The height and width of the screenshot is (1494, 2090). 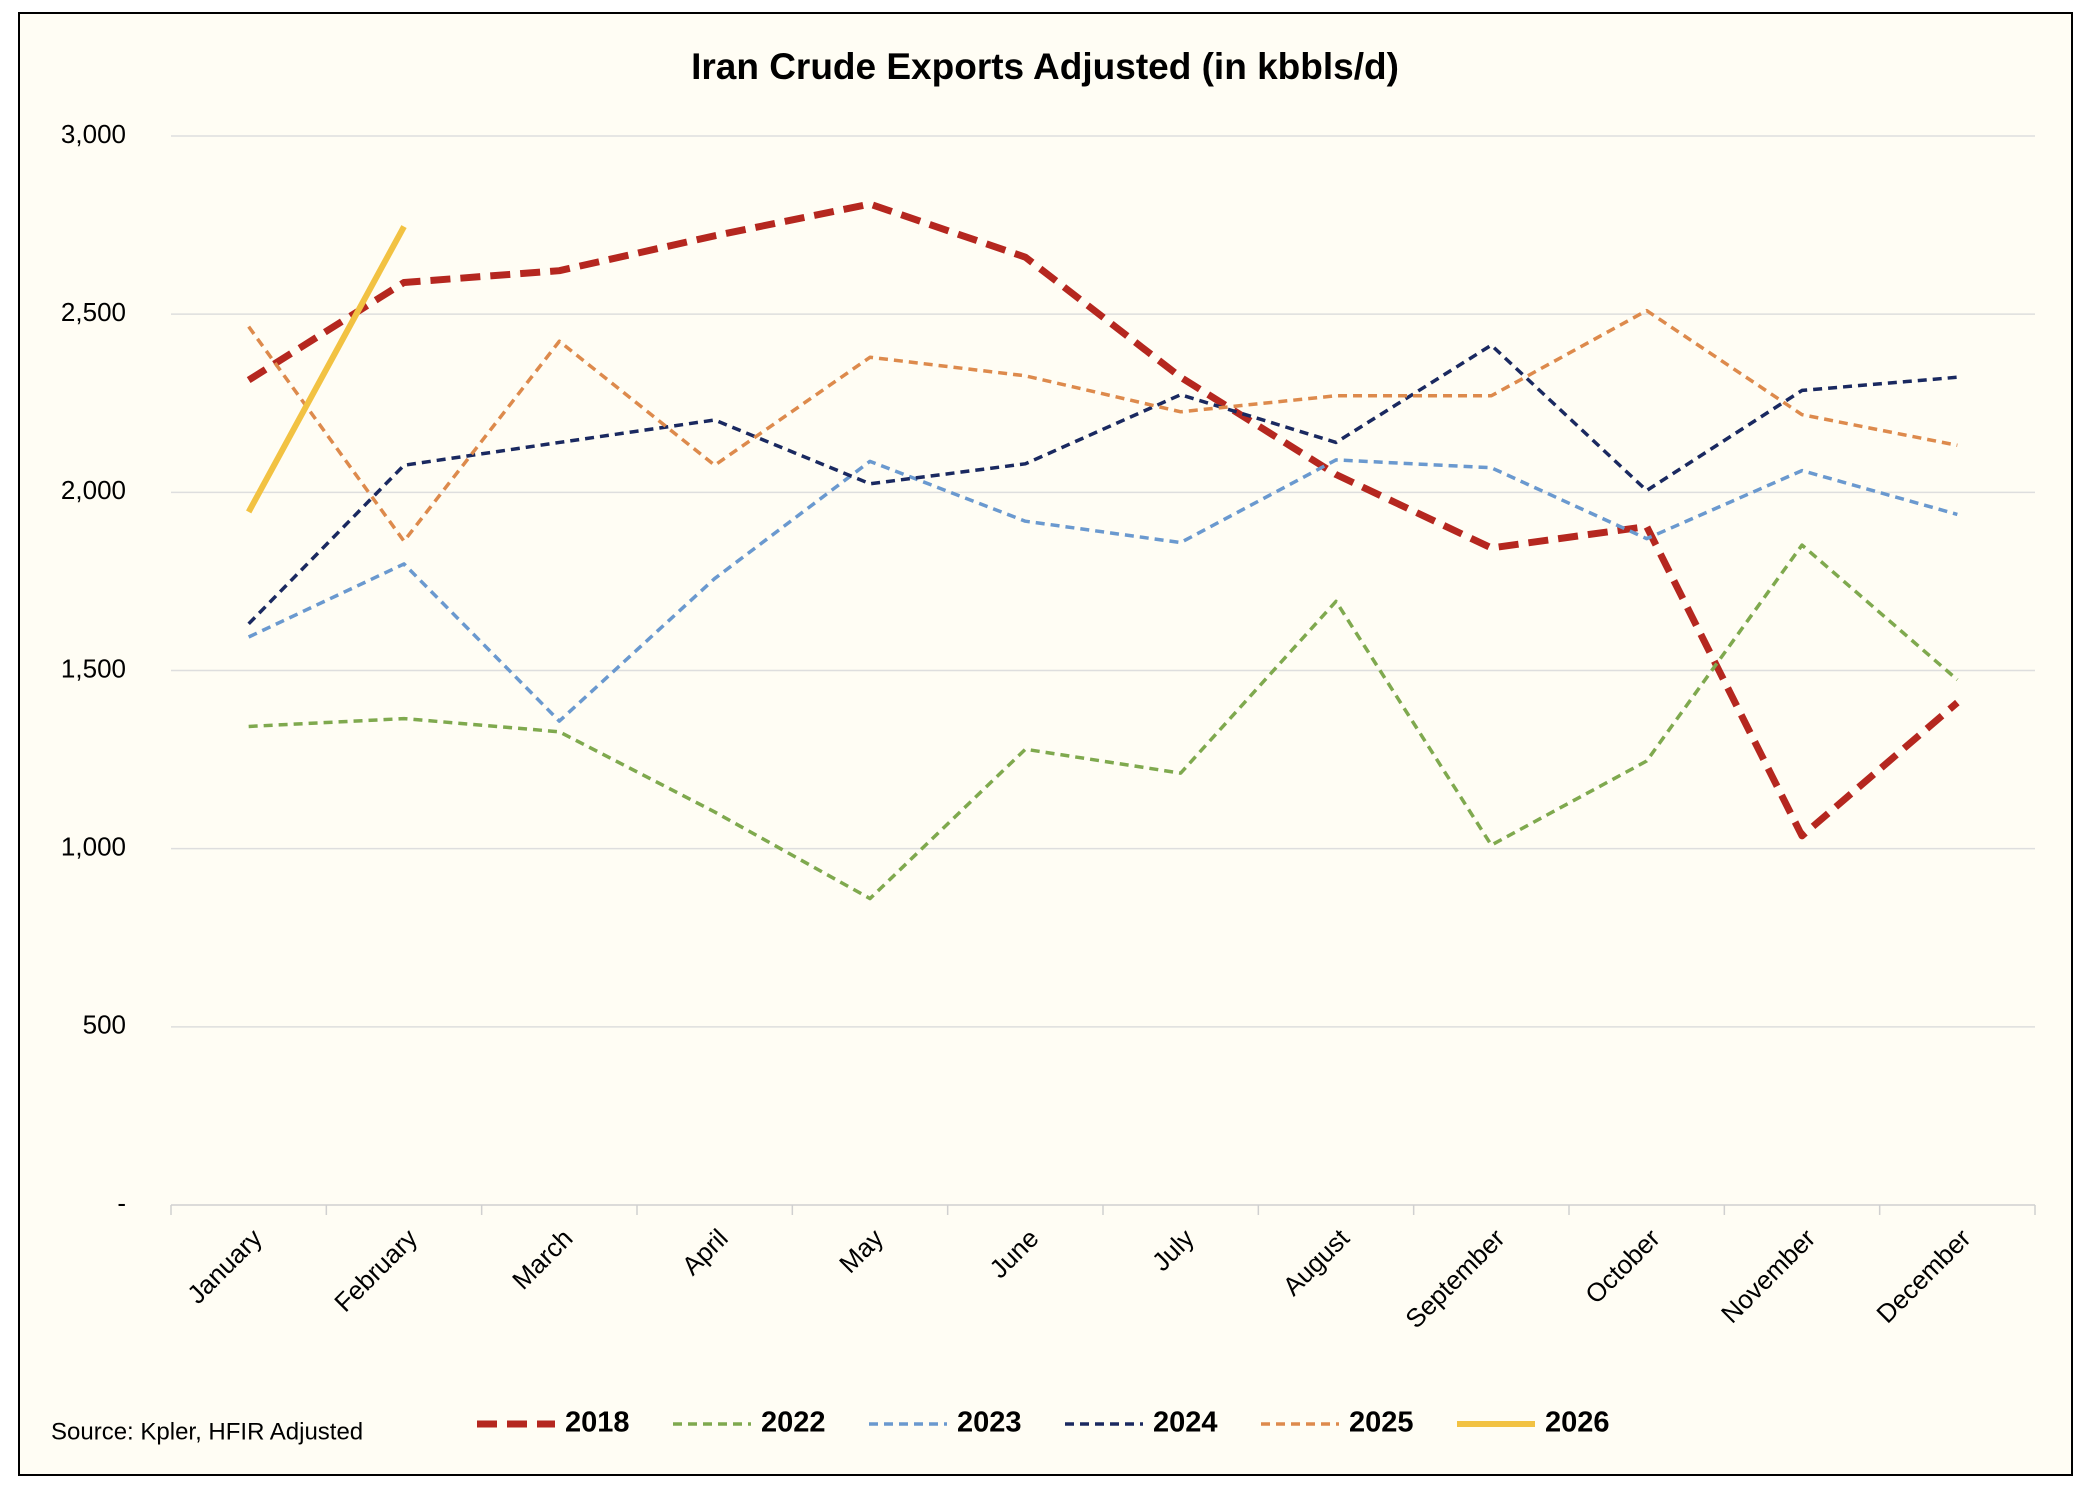 What do you see at coordinates (93, 490) in the screenshot?
I see `y-tick-label: 2,000` at bounding box center [93, 490].